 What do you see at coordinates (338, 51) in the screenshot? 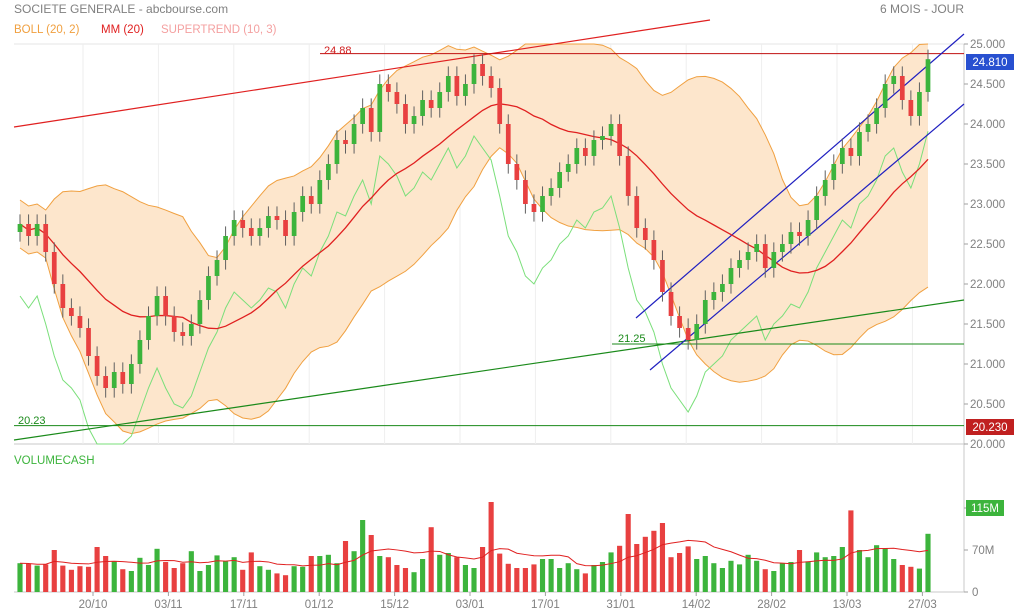
I see `resistance-label: 24.88` at bounding box center [338, 51].